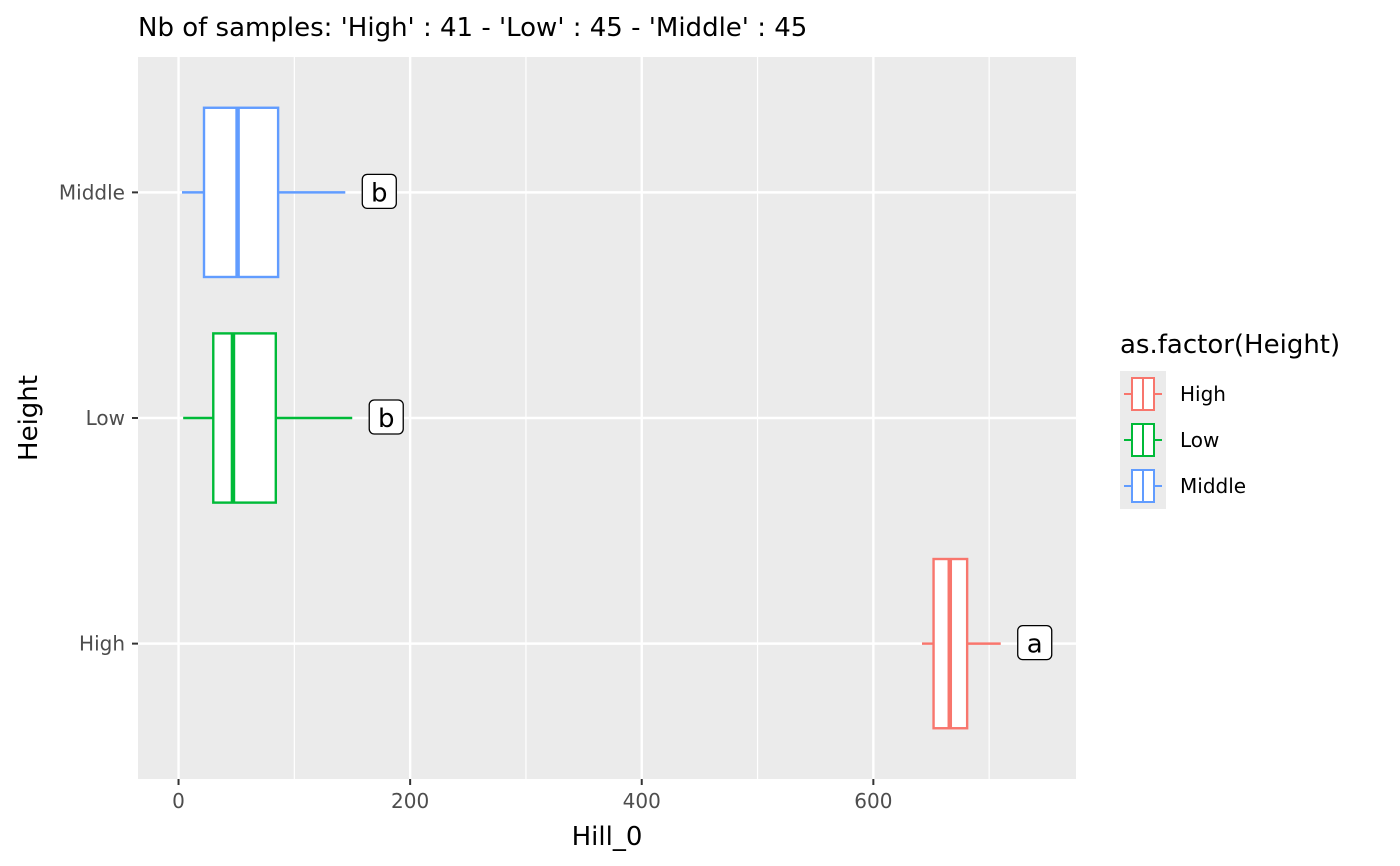 Image resolution: width=1400 pixels, height=866 pixels. Describe the element at coordinates (178, 801) in the screenshot. I see `x-tick-label: 0` at that location.